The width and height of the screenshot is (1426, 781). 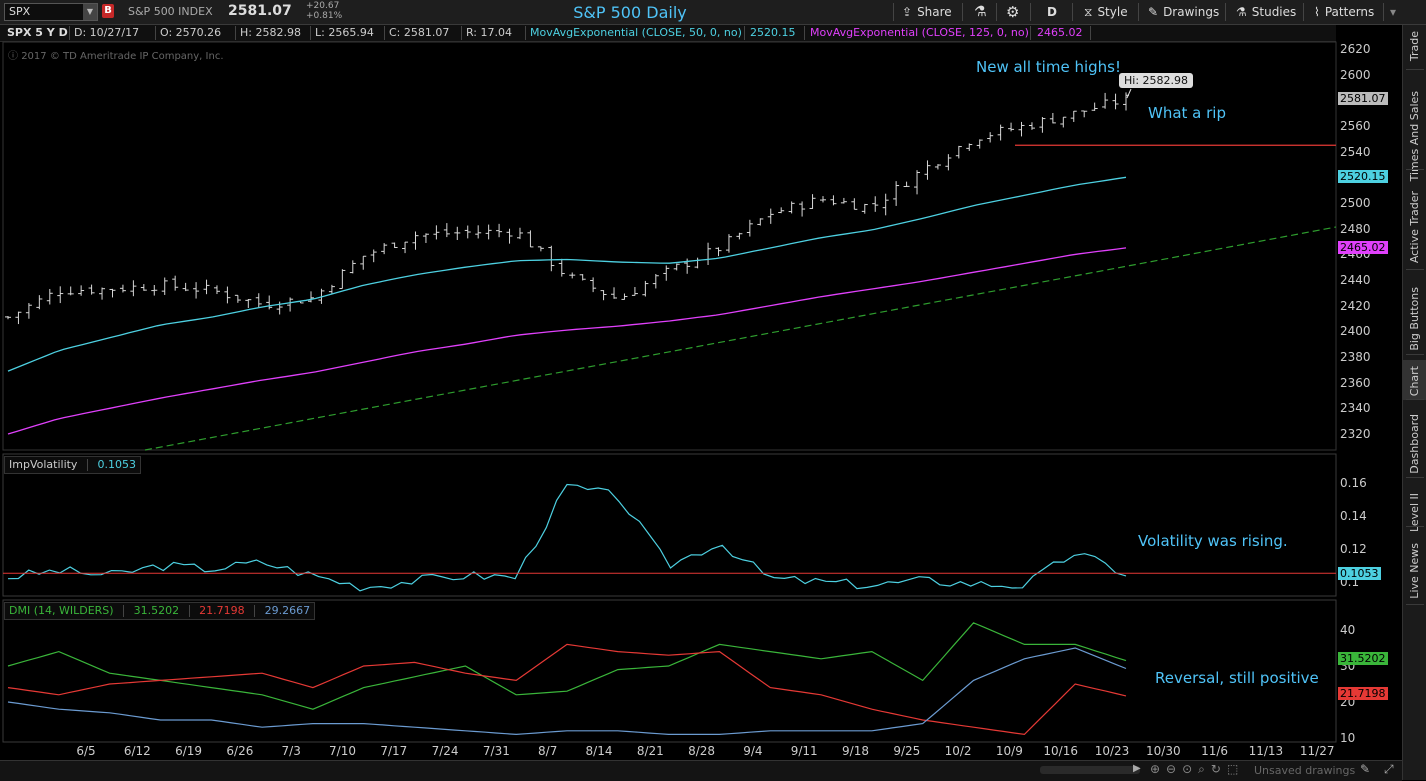 What do you see at coordinates (61, 610) in the screenshot?
I see `dmi-label: DMI (14, WILDERS)` at bounding box center [61, 610].